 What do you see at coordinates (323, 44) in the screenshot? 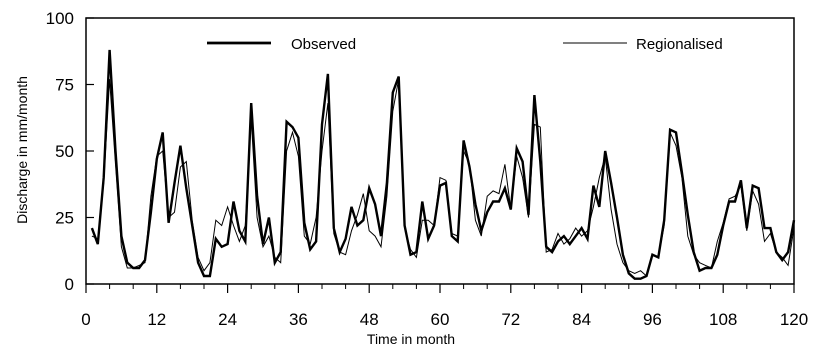
I see `legend-label-observed: Observed` at bounding box center [323, 44].